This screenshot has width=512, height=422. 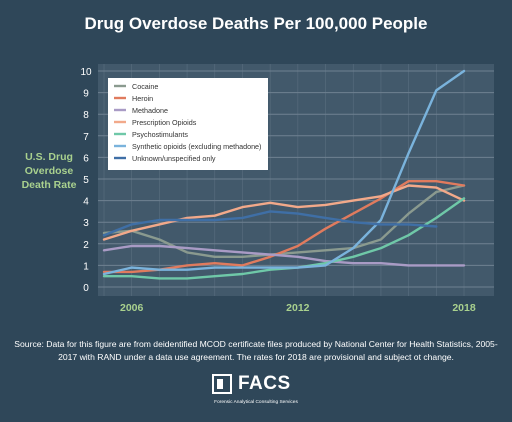 I want to click on y-axis-label-line-2: Overdose, so click(x=49, y=171).